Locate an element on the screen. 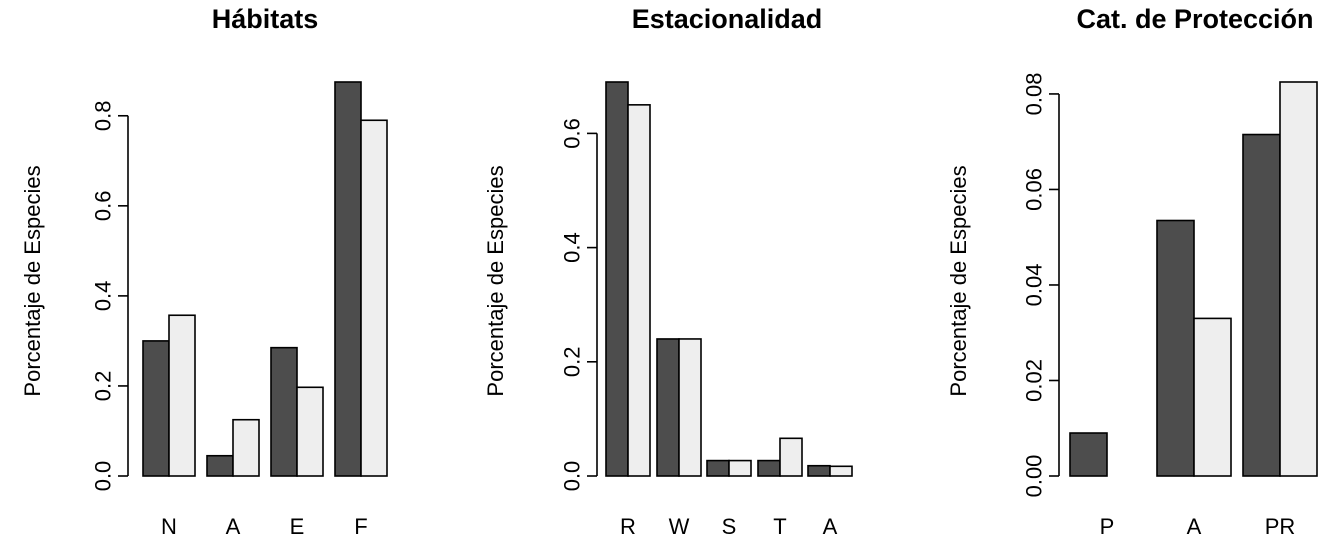 Image resolution: width=1335 pixels, height=541 pixels. y-tick-label: 0.06 is located at coordinates (1034, 189).